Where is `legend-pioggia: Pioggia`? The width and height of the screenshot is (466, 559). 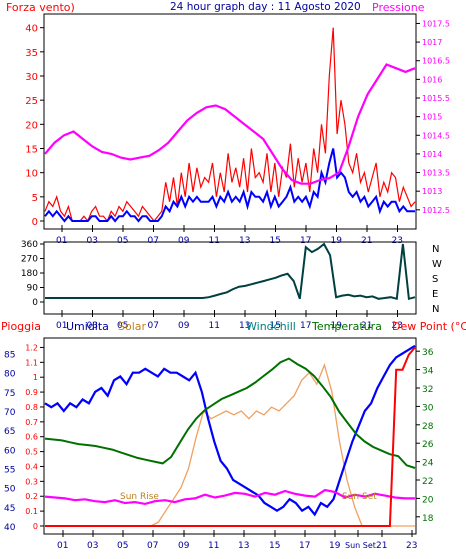 legend-pioggia: Pioggia is located at coordinates (21, 326).